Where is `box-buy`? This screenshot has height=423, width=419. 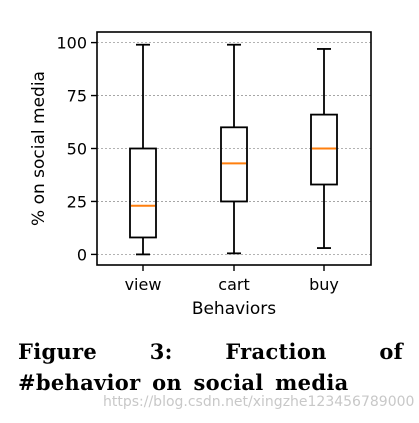 box-buy is located at coordinates (324, 148).